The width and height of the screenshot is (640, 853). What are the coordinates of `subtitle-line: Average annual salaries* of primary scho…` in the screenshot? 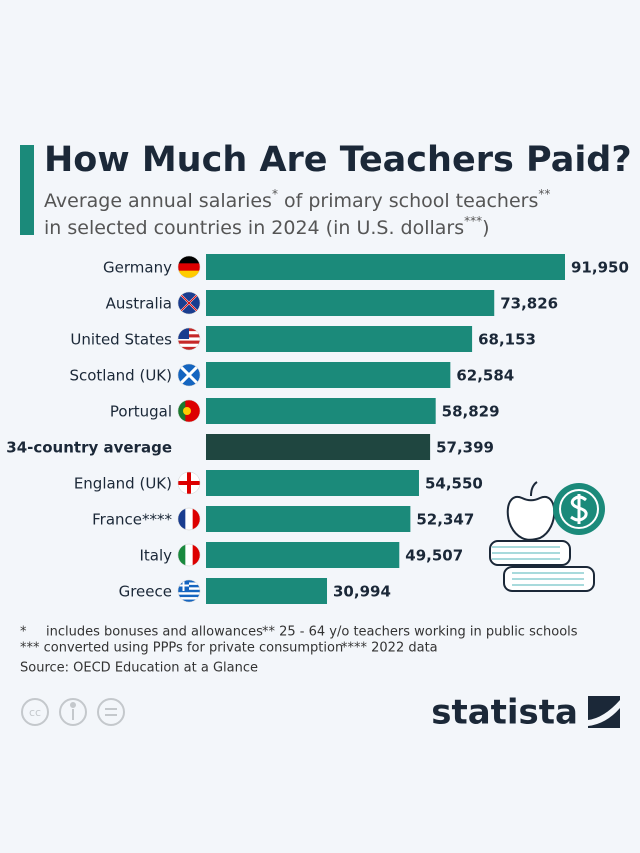 It's located at (297, 199).